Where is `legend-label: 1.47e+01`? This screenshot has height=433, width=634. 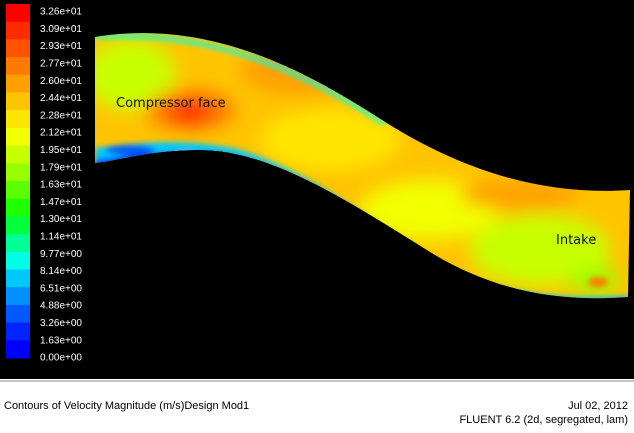 legend-label: 1.47e+01 is located at coordinates (61, 202).